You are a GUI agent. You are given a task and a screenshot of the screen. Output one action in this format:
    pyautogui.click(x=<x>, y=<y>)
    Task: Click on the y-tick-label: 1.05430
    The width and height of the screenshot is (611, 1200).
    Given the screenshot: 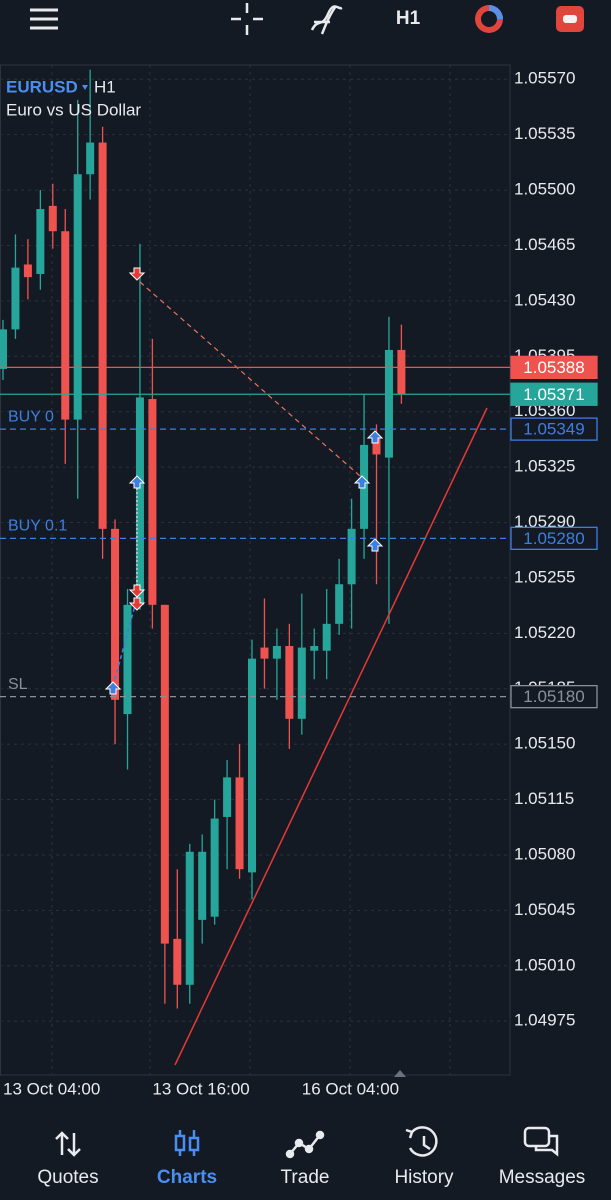 What is the action you would take?
    pyautogui.click(x=544, y=299)
    